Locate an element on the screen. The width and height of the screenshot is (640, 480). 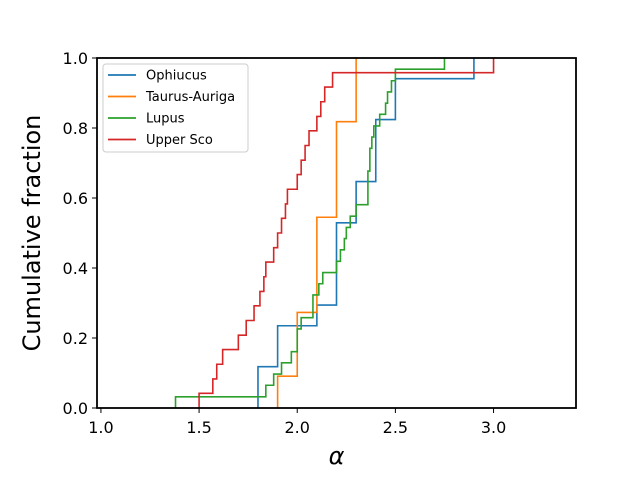
y-tick-label: 0.2 is located at coordinates (75, 338).